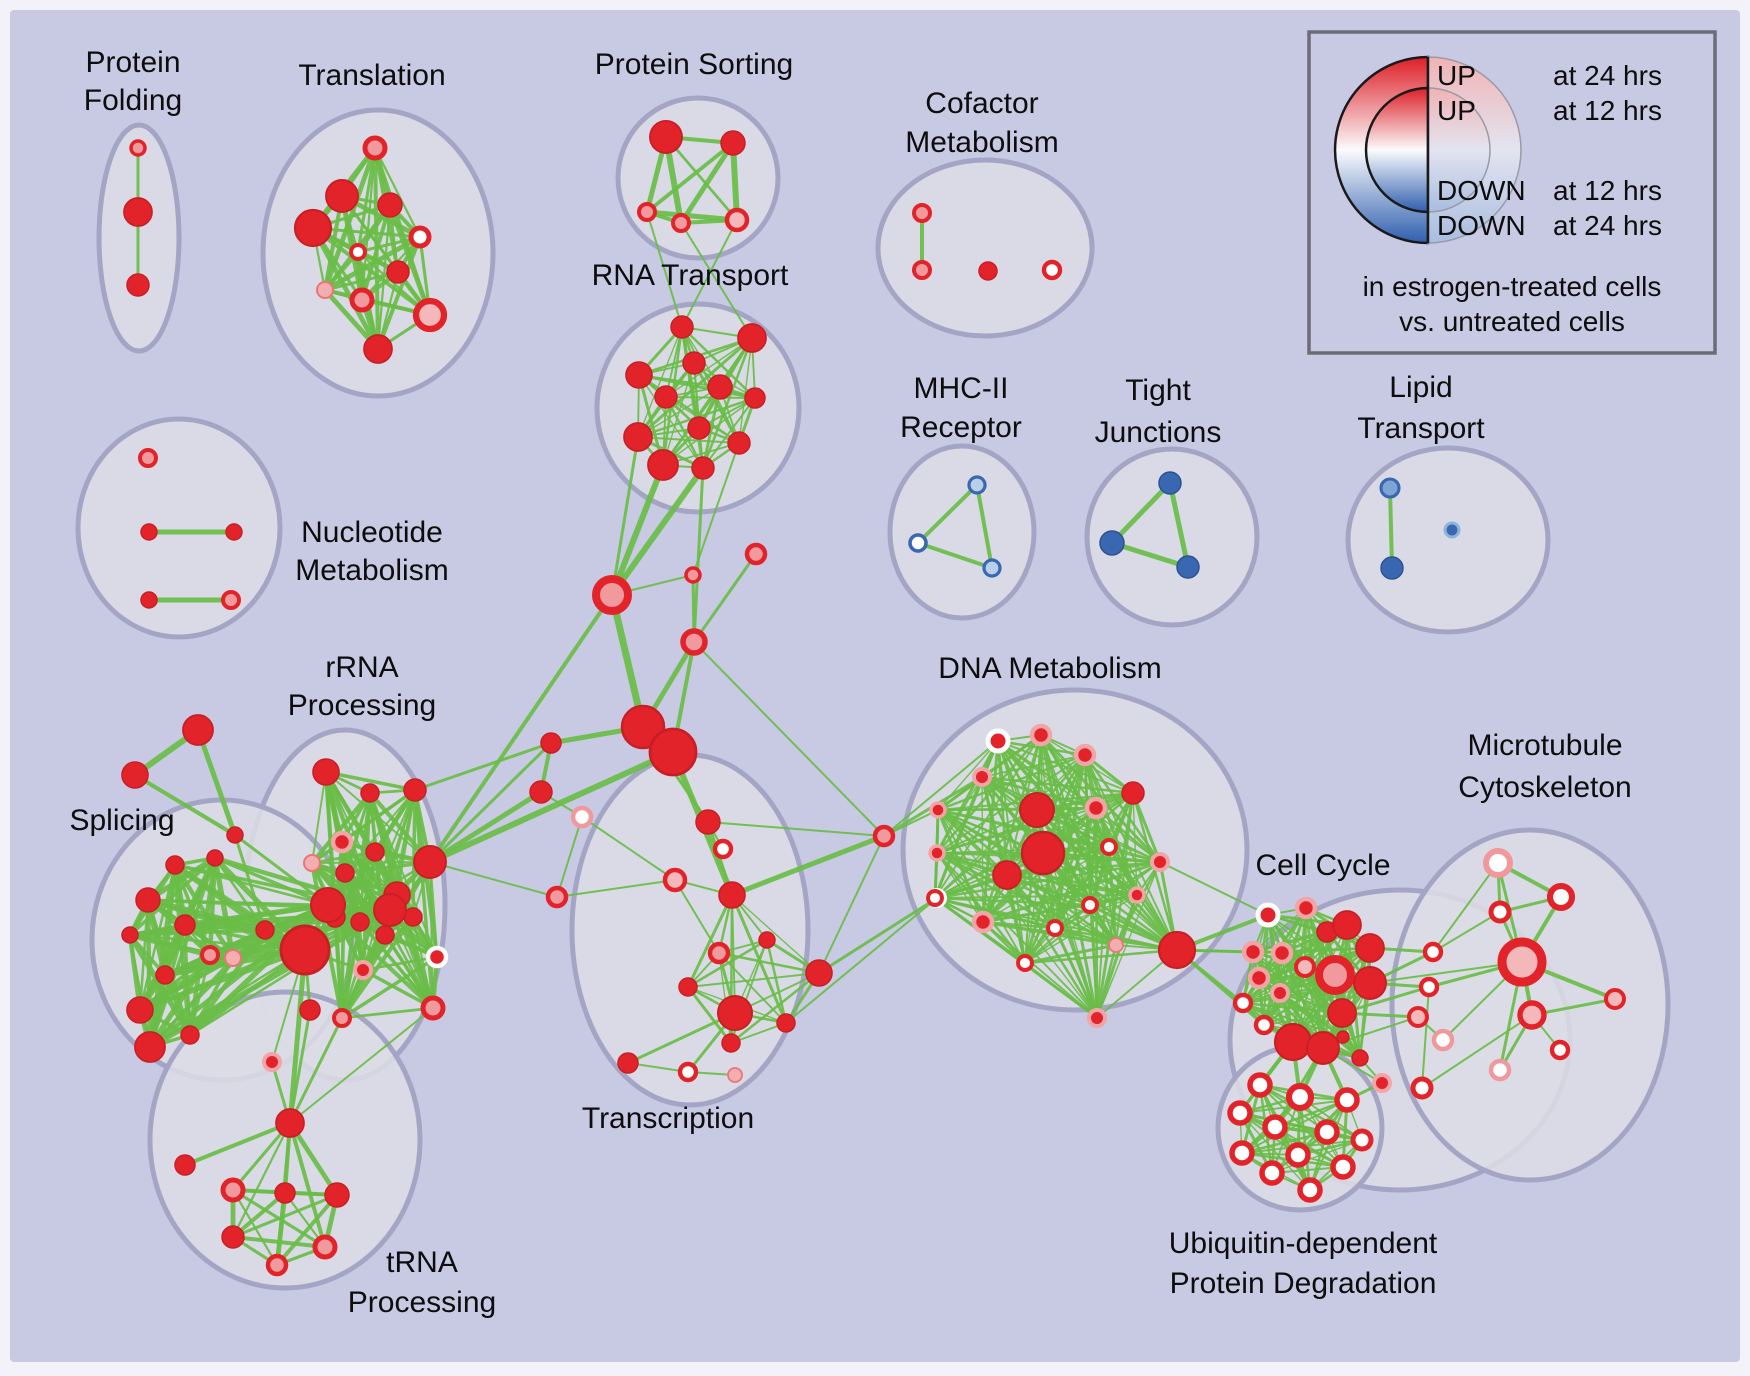  Describe the element at coordinates (1160, 862) in the screenshot. I see `network-node-dm13` at that location.